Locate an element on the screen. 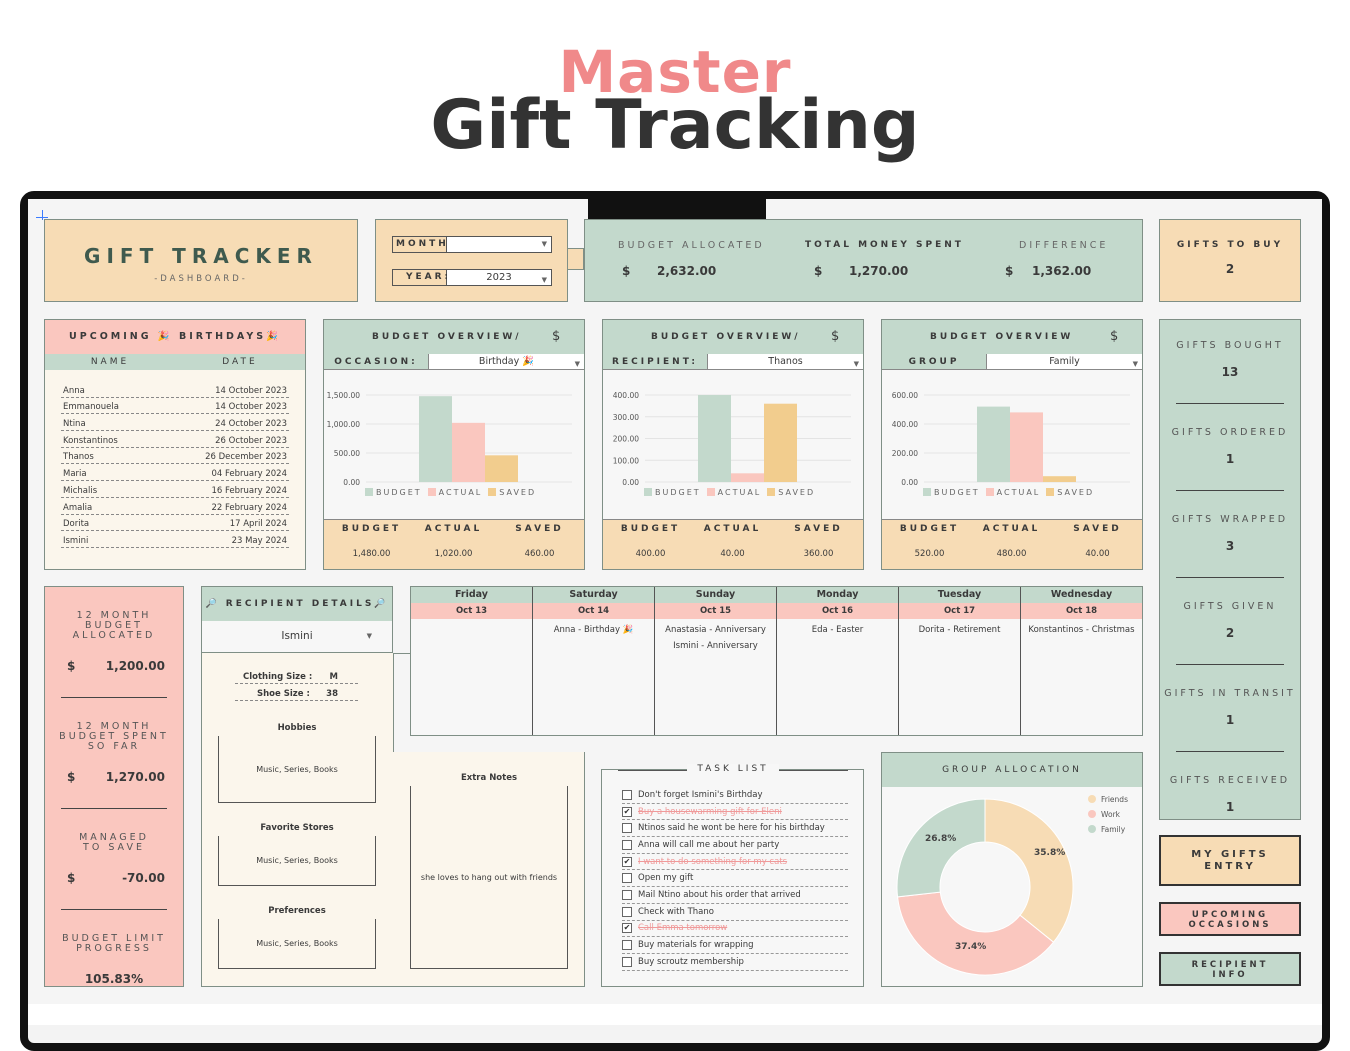 The image size is (1350, 1051). calendar-event: Anna - Birthday 🎉 is located at coordinates (593, 630).